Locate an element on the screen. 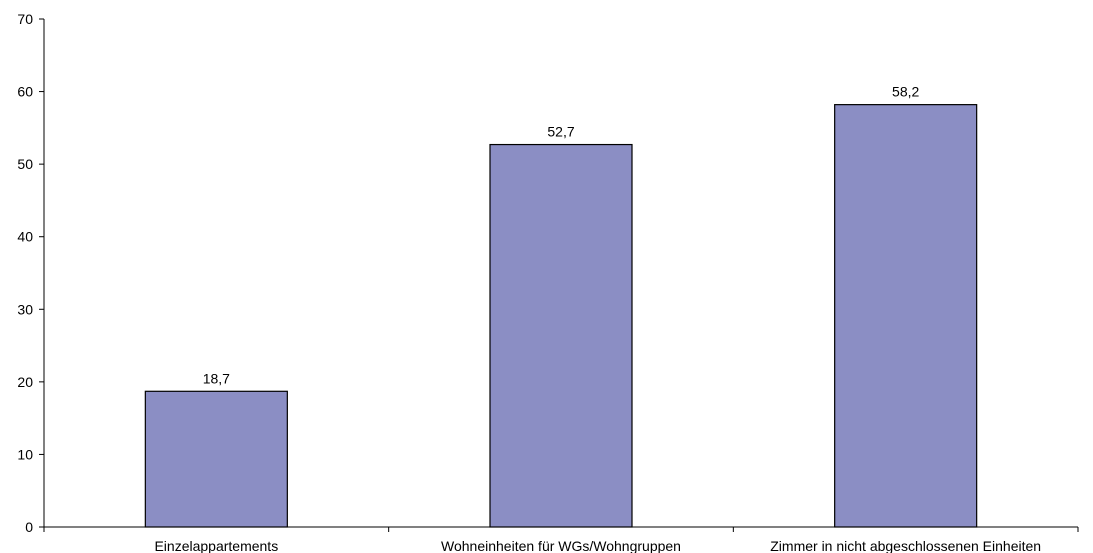 The width and height of the screenshot is (1093, 553). y-tick-label-70: 70 is located at coordinates (25, 19).